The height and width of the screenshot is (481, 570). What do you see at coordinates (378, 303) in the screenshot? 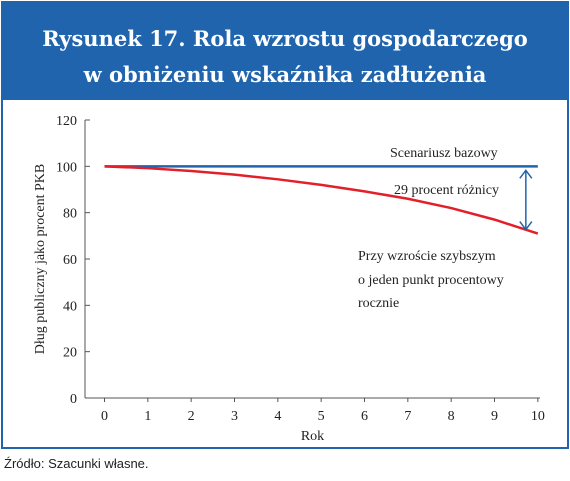
I see `annotation: rocznie` at bounding box center [378, 303].